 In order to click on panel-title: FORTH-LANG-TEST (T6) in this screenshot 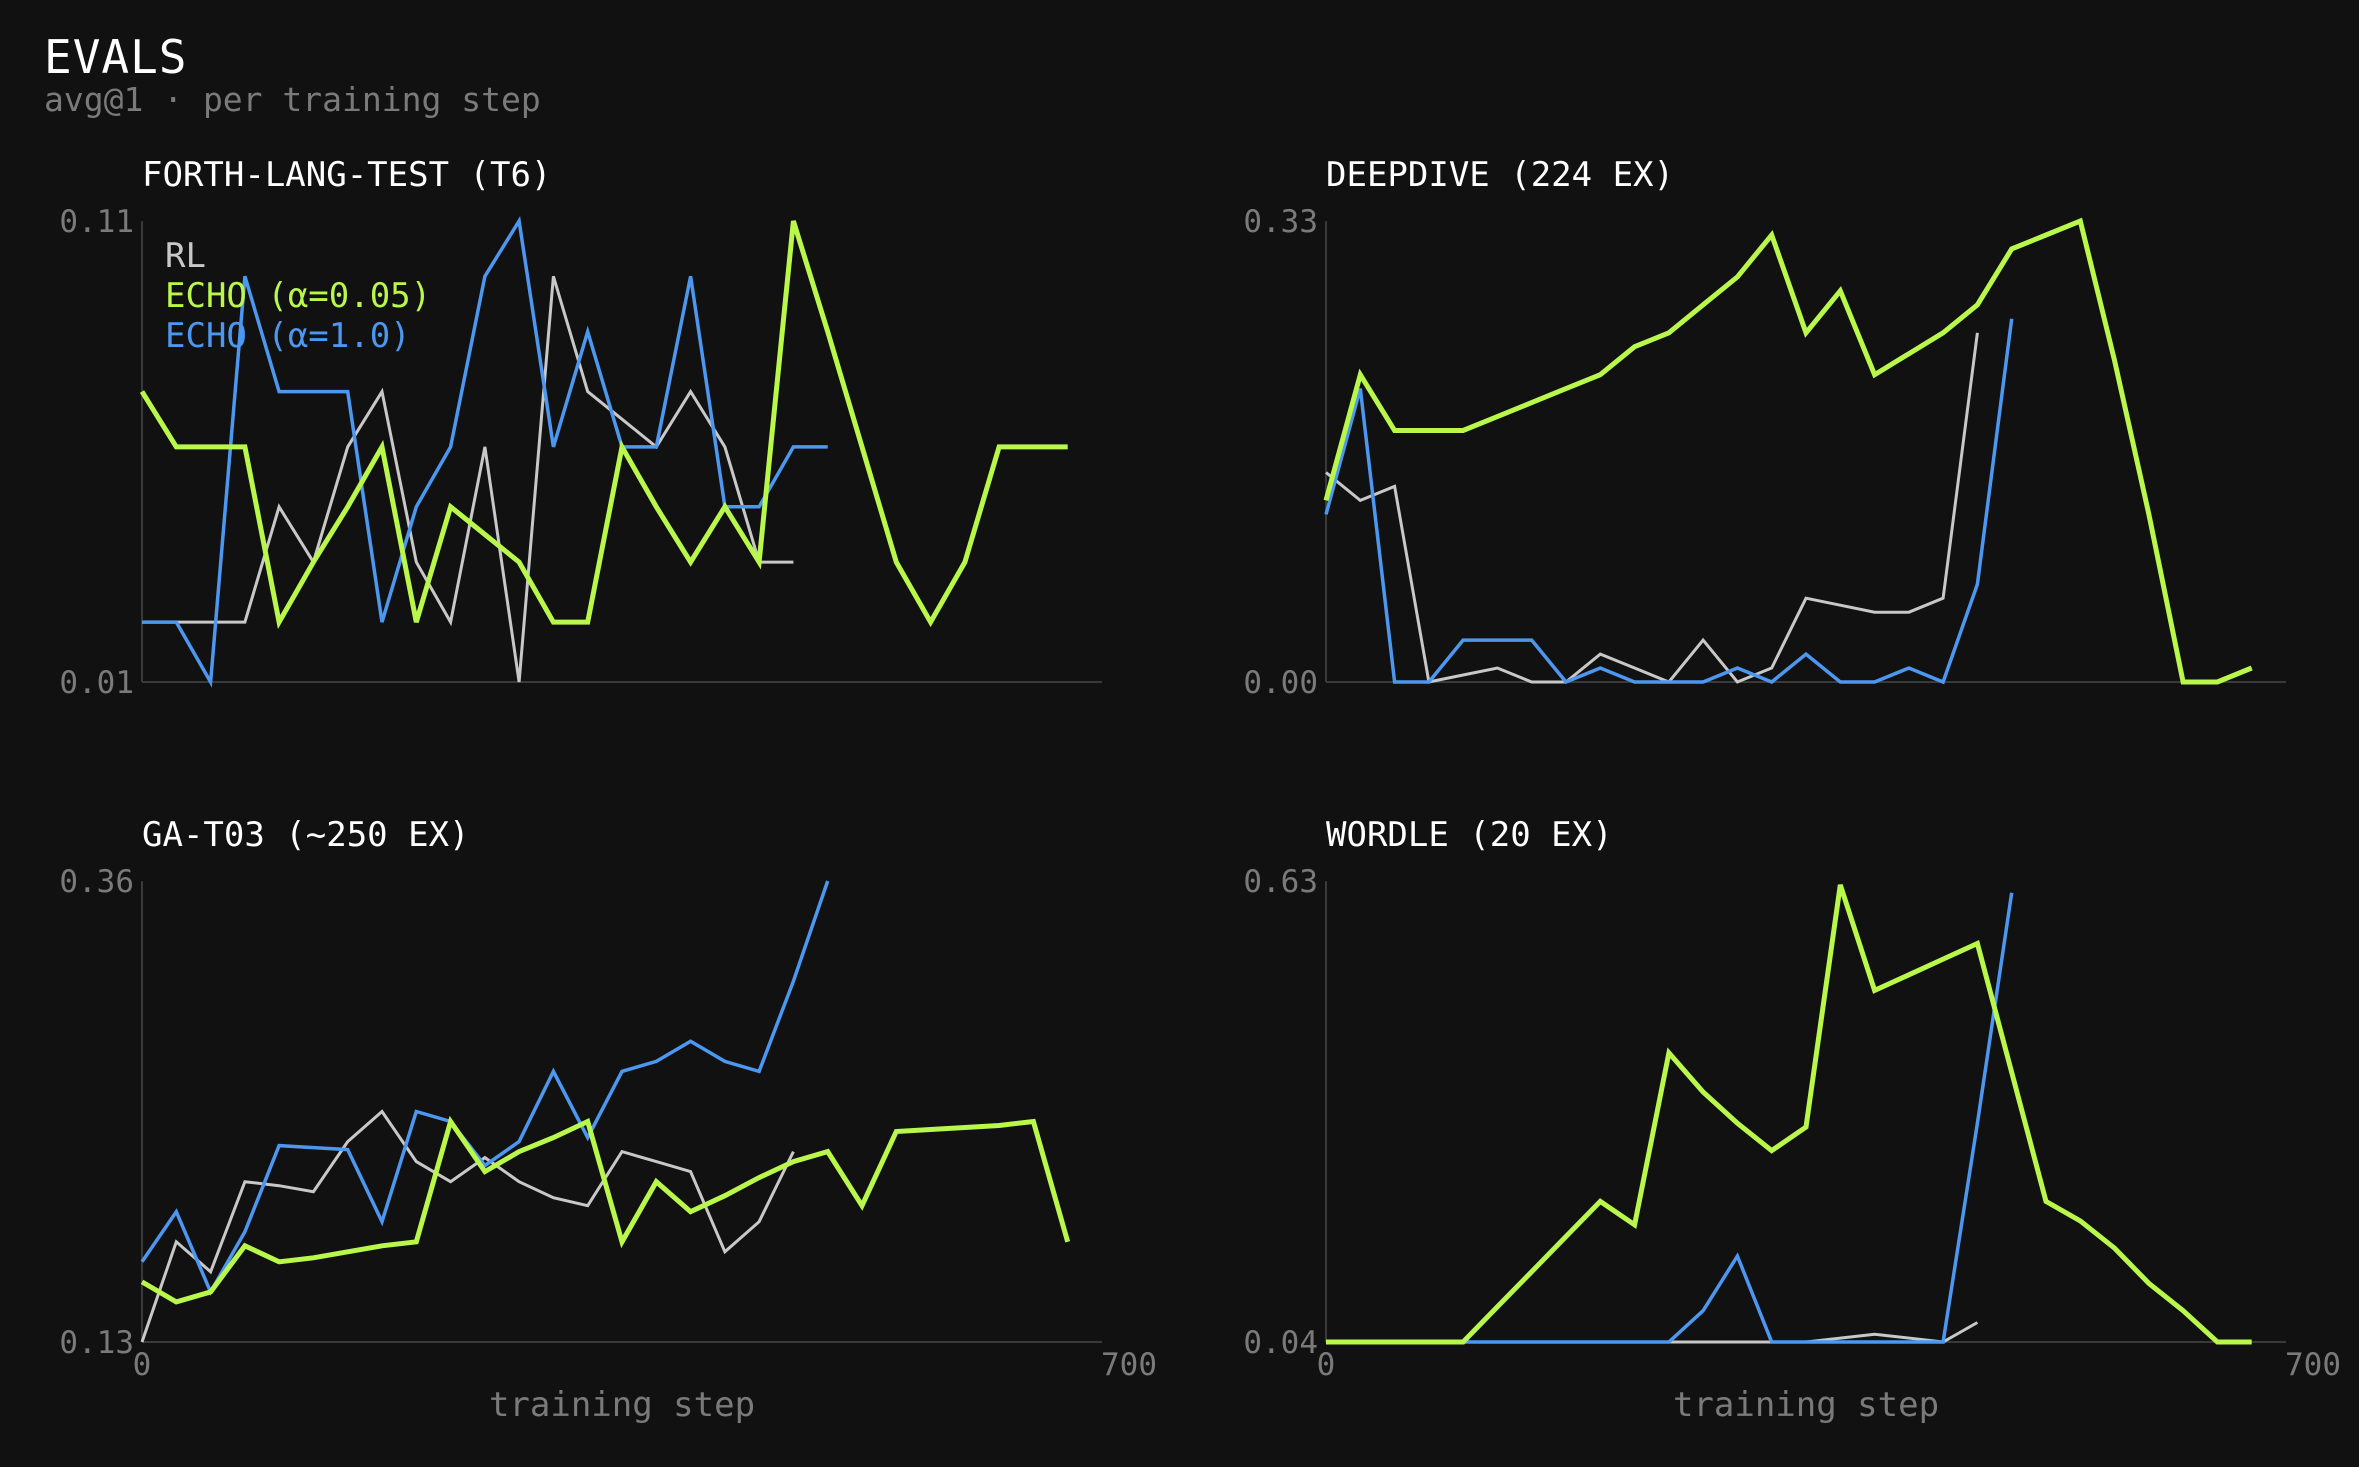, I will do `click(346, 175)`.